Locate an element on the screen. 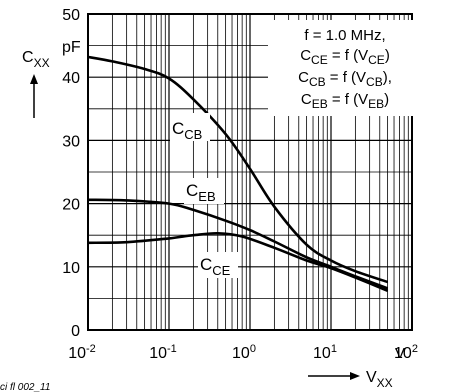  svg-text: CCE is located at coordinates (215, 266).